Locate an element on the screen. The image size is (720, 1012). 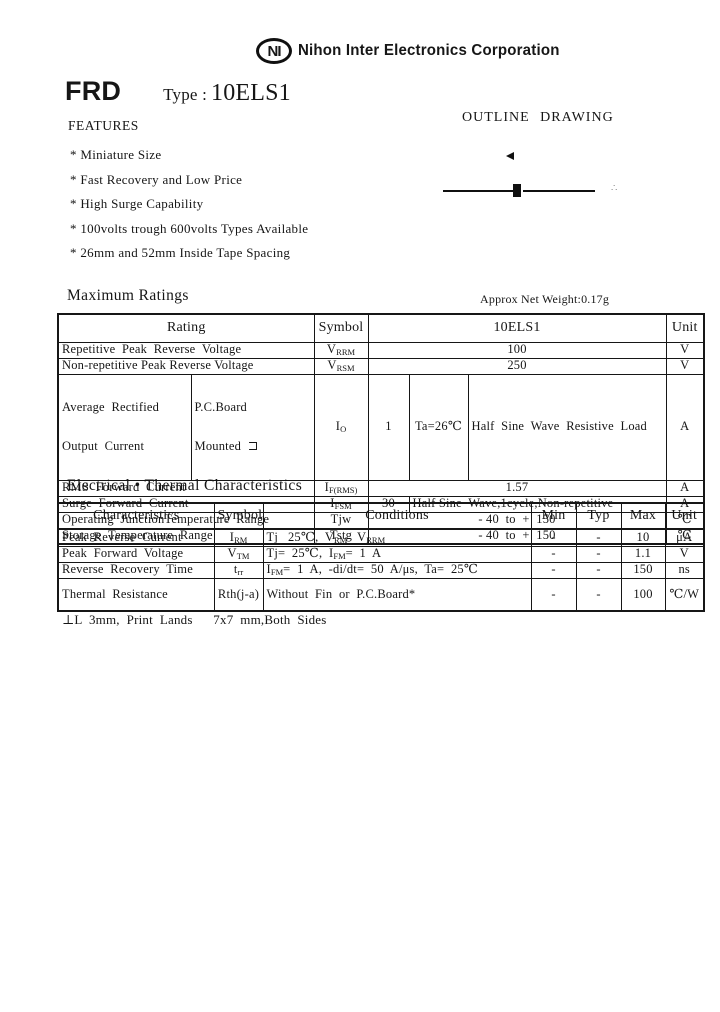
header-typ: Typ is located at coordinates (598, 516).